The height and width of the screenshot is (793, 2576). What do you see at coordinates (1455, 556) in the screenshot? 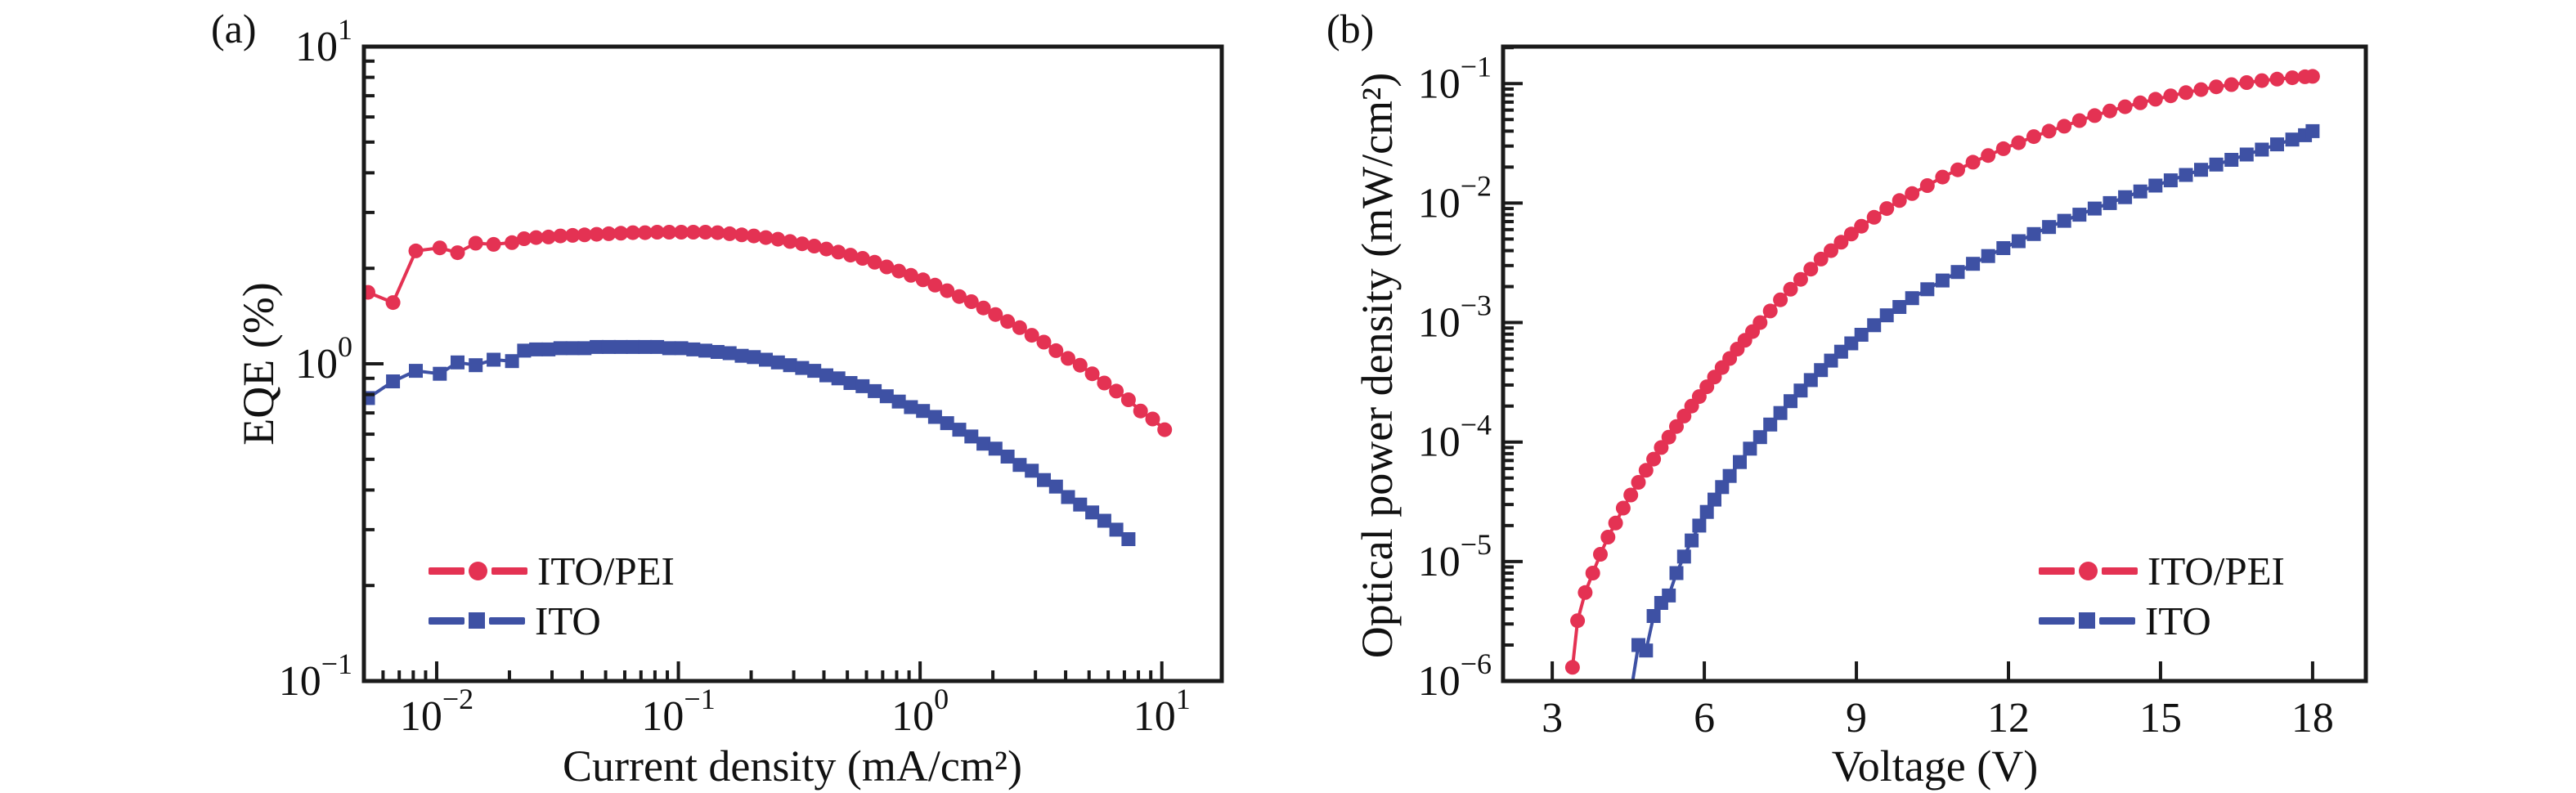
I see `svg-text: 10⁻⁵` at bounding box center [1455, 556].